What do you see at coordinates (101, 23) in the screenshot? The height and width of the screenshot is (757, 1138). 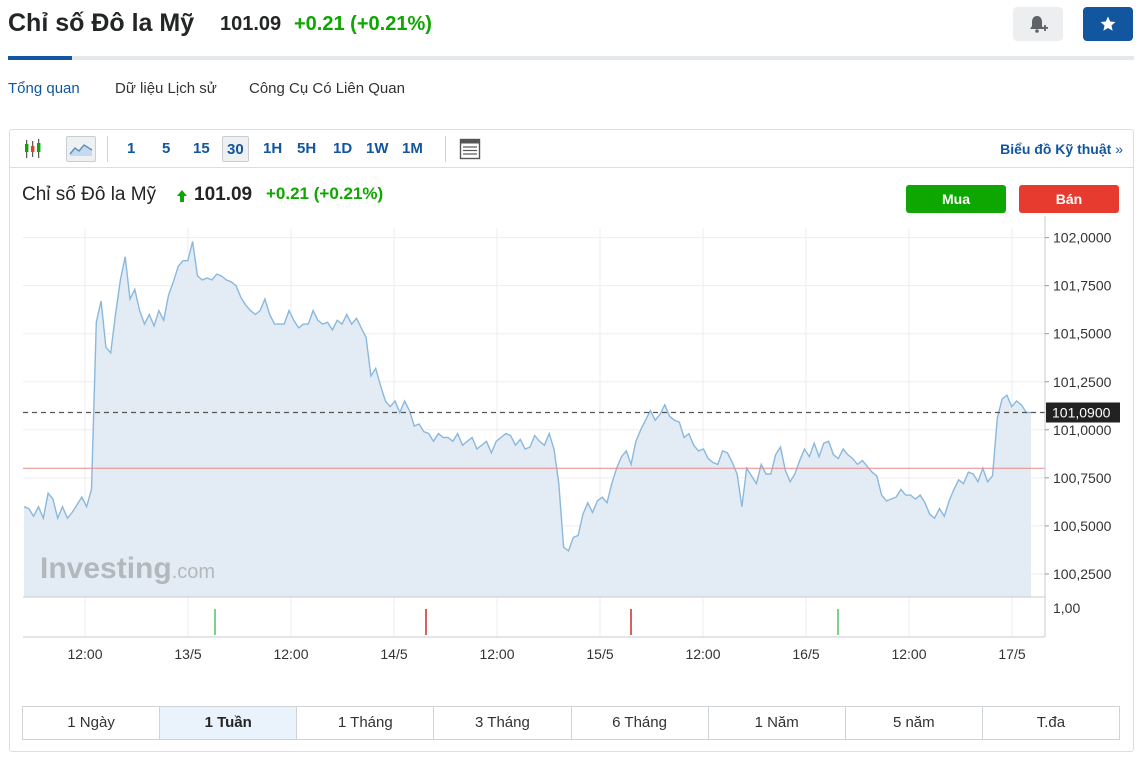 I see `page-title: Chỉ số Đô la Mỹ` at bounding box center [101, 23].